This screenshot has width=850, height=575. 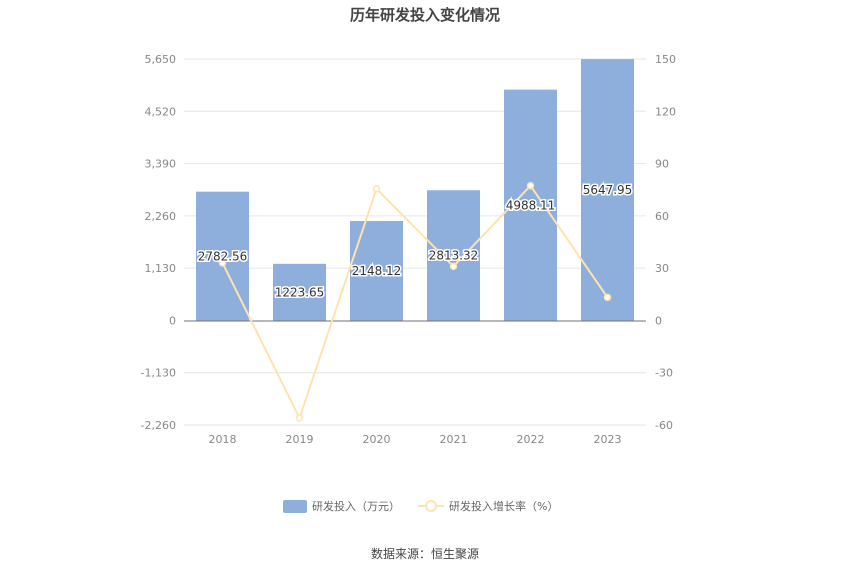 What do you see at coordinates (295, 506) in the screenshot?
I see `legend-bar-swatch` at bounding box center [295, 506].